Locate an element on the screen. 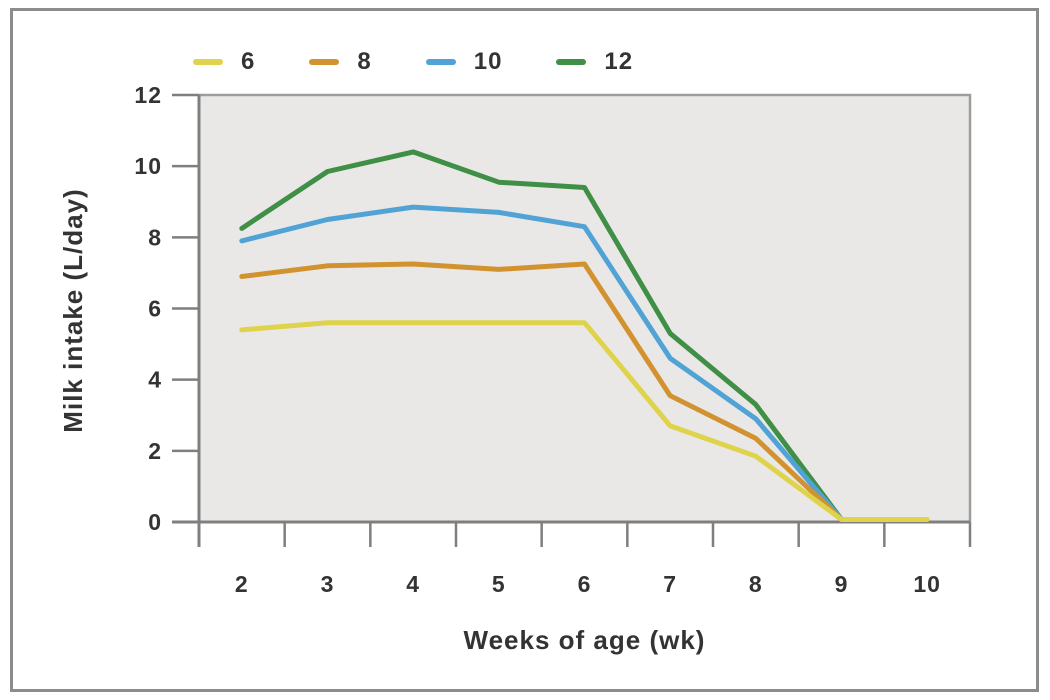 This screenshot has width=1050, height=700. y-tick-label: 4 is located at coordinates (155, 380).